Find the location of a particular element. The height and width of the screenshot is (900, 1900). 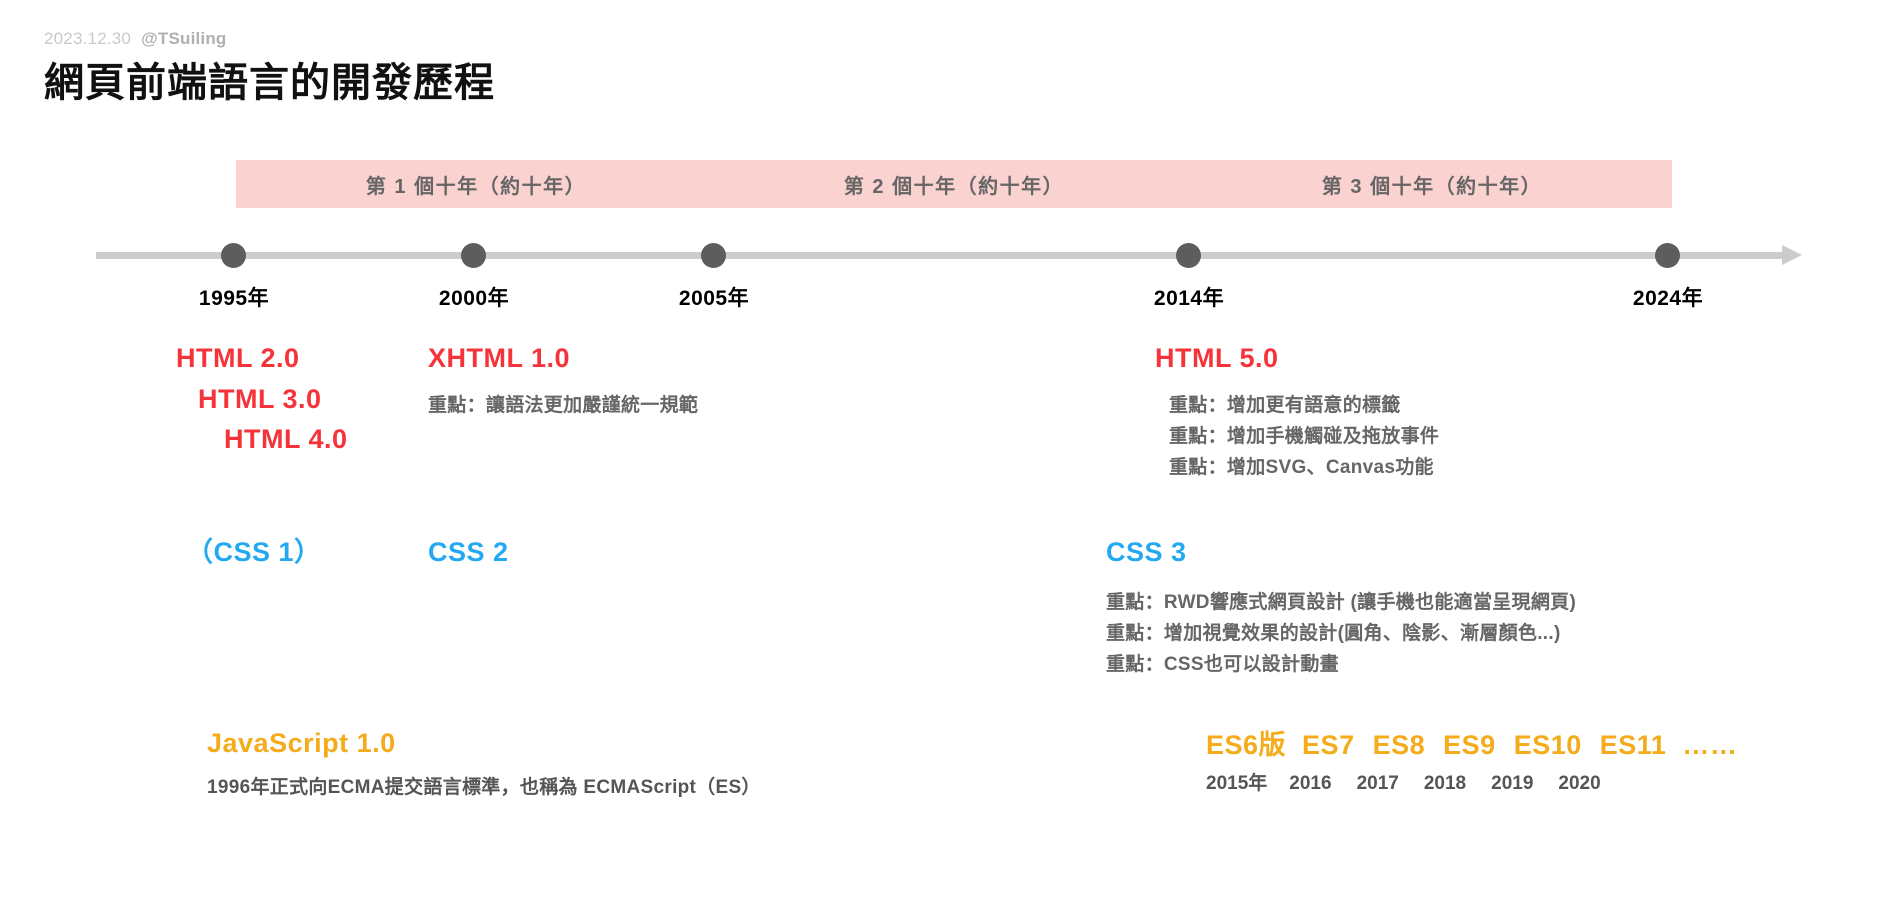

timeline-dot-2005 is located at coordinates (713, 255).